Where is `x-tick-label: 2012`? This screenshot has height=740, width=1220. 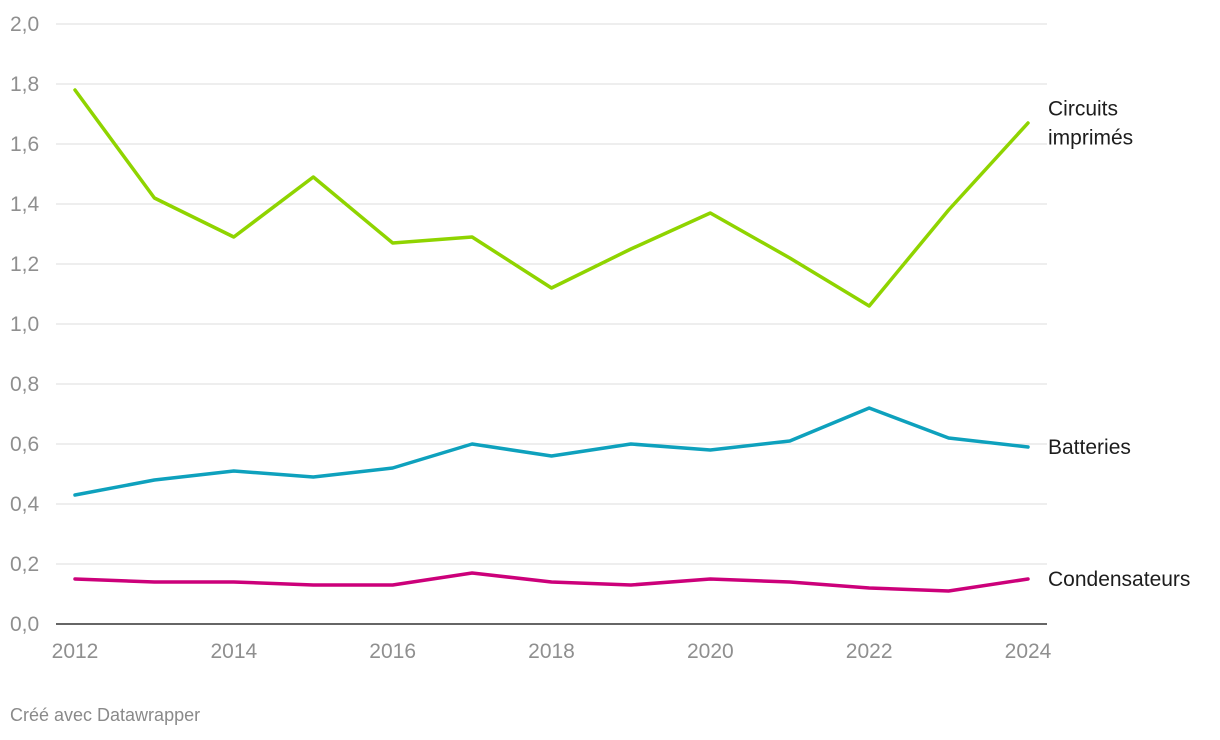 x-tick-label: 2012 is located at coordinates (75, 651).